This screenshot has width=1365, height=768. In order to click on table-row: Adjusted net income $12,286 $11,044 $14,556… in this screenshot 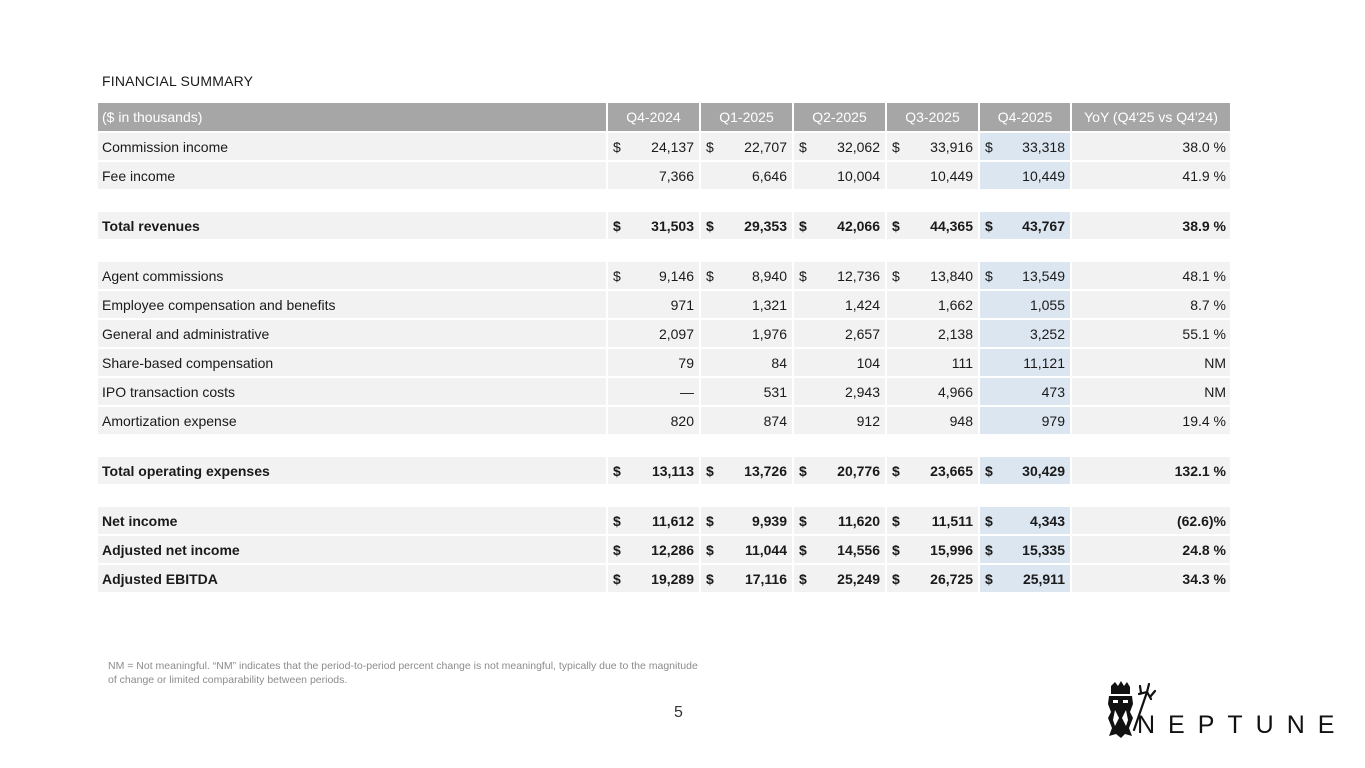, I will do `click(665, 550)`.